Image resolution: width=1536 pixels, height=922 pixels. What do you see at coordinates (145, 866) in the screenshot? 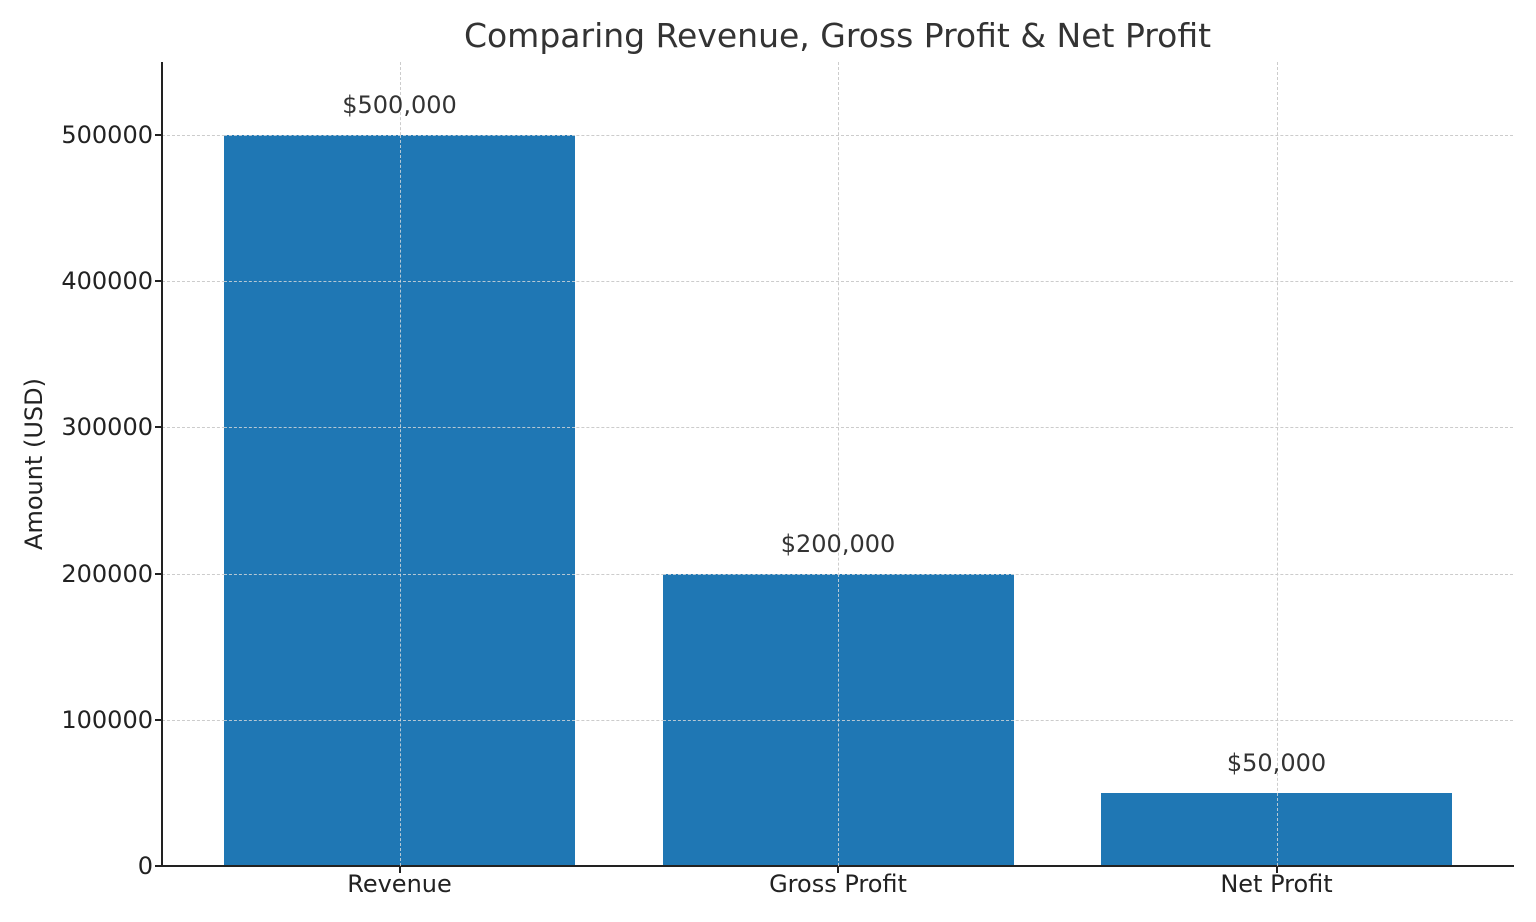
I see `y-tick-label: 0` at bounding box center [145, 866].